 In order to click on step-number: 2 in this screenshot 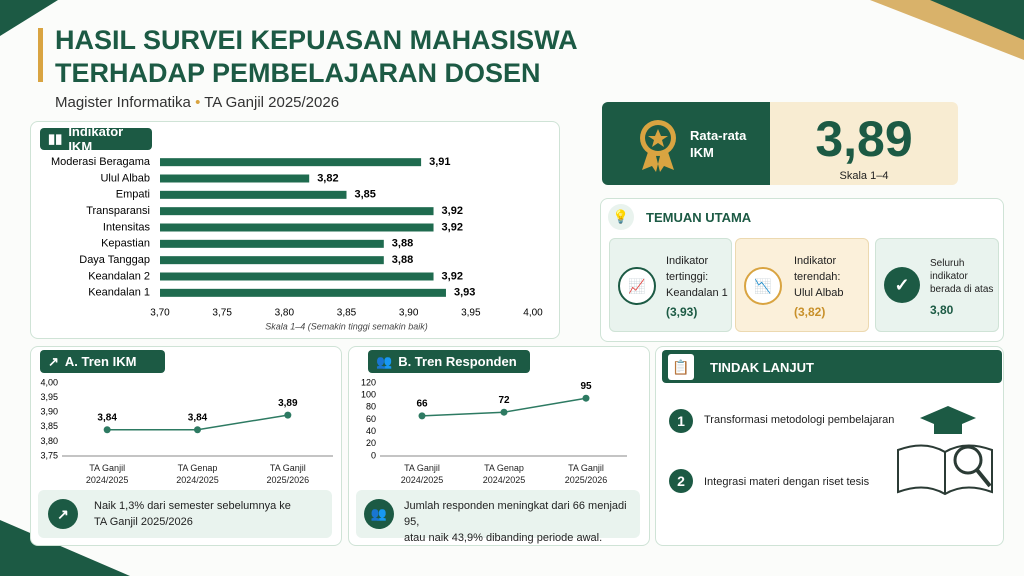, I will do `click(681, 481)`.